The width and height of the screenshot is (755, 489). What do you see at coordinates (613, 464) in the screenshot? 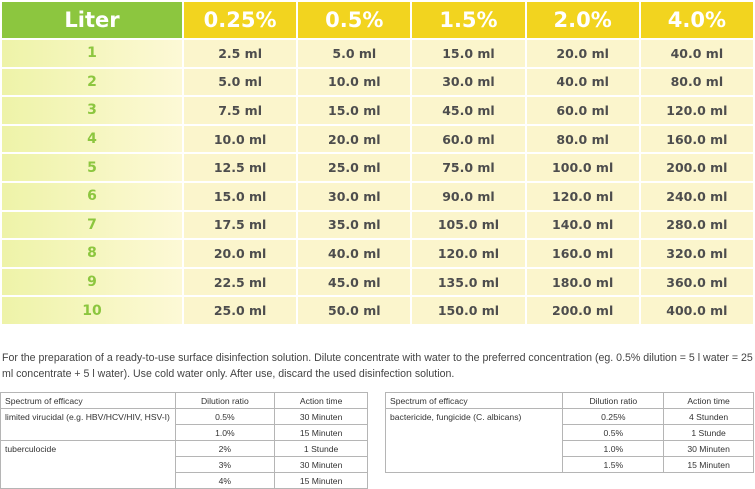
I see `dilution-ratio-cell: 1.5%` at bounding box center [613, 464].